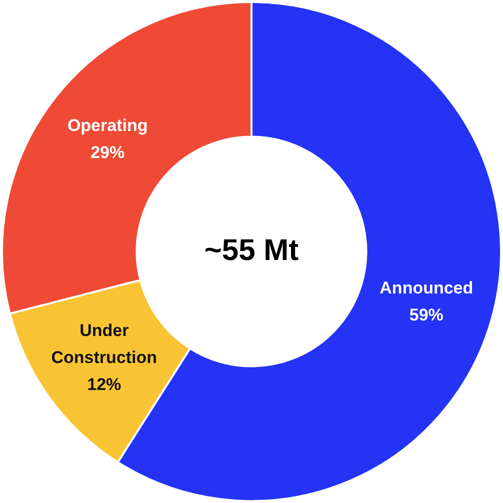  I want to click on slice-label: Under Construction, so click(104, 344).